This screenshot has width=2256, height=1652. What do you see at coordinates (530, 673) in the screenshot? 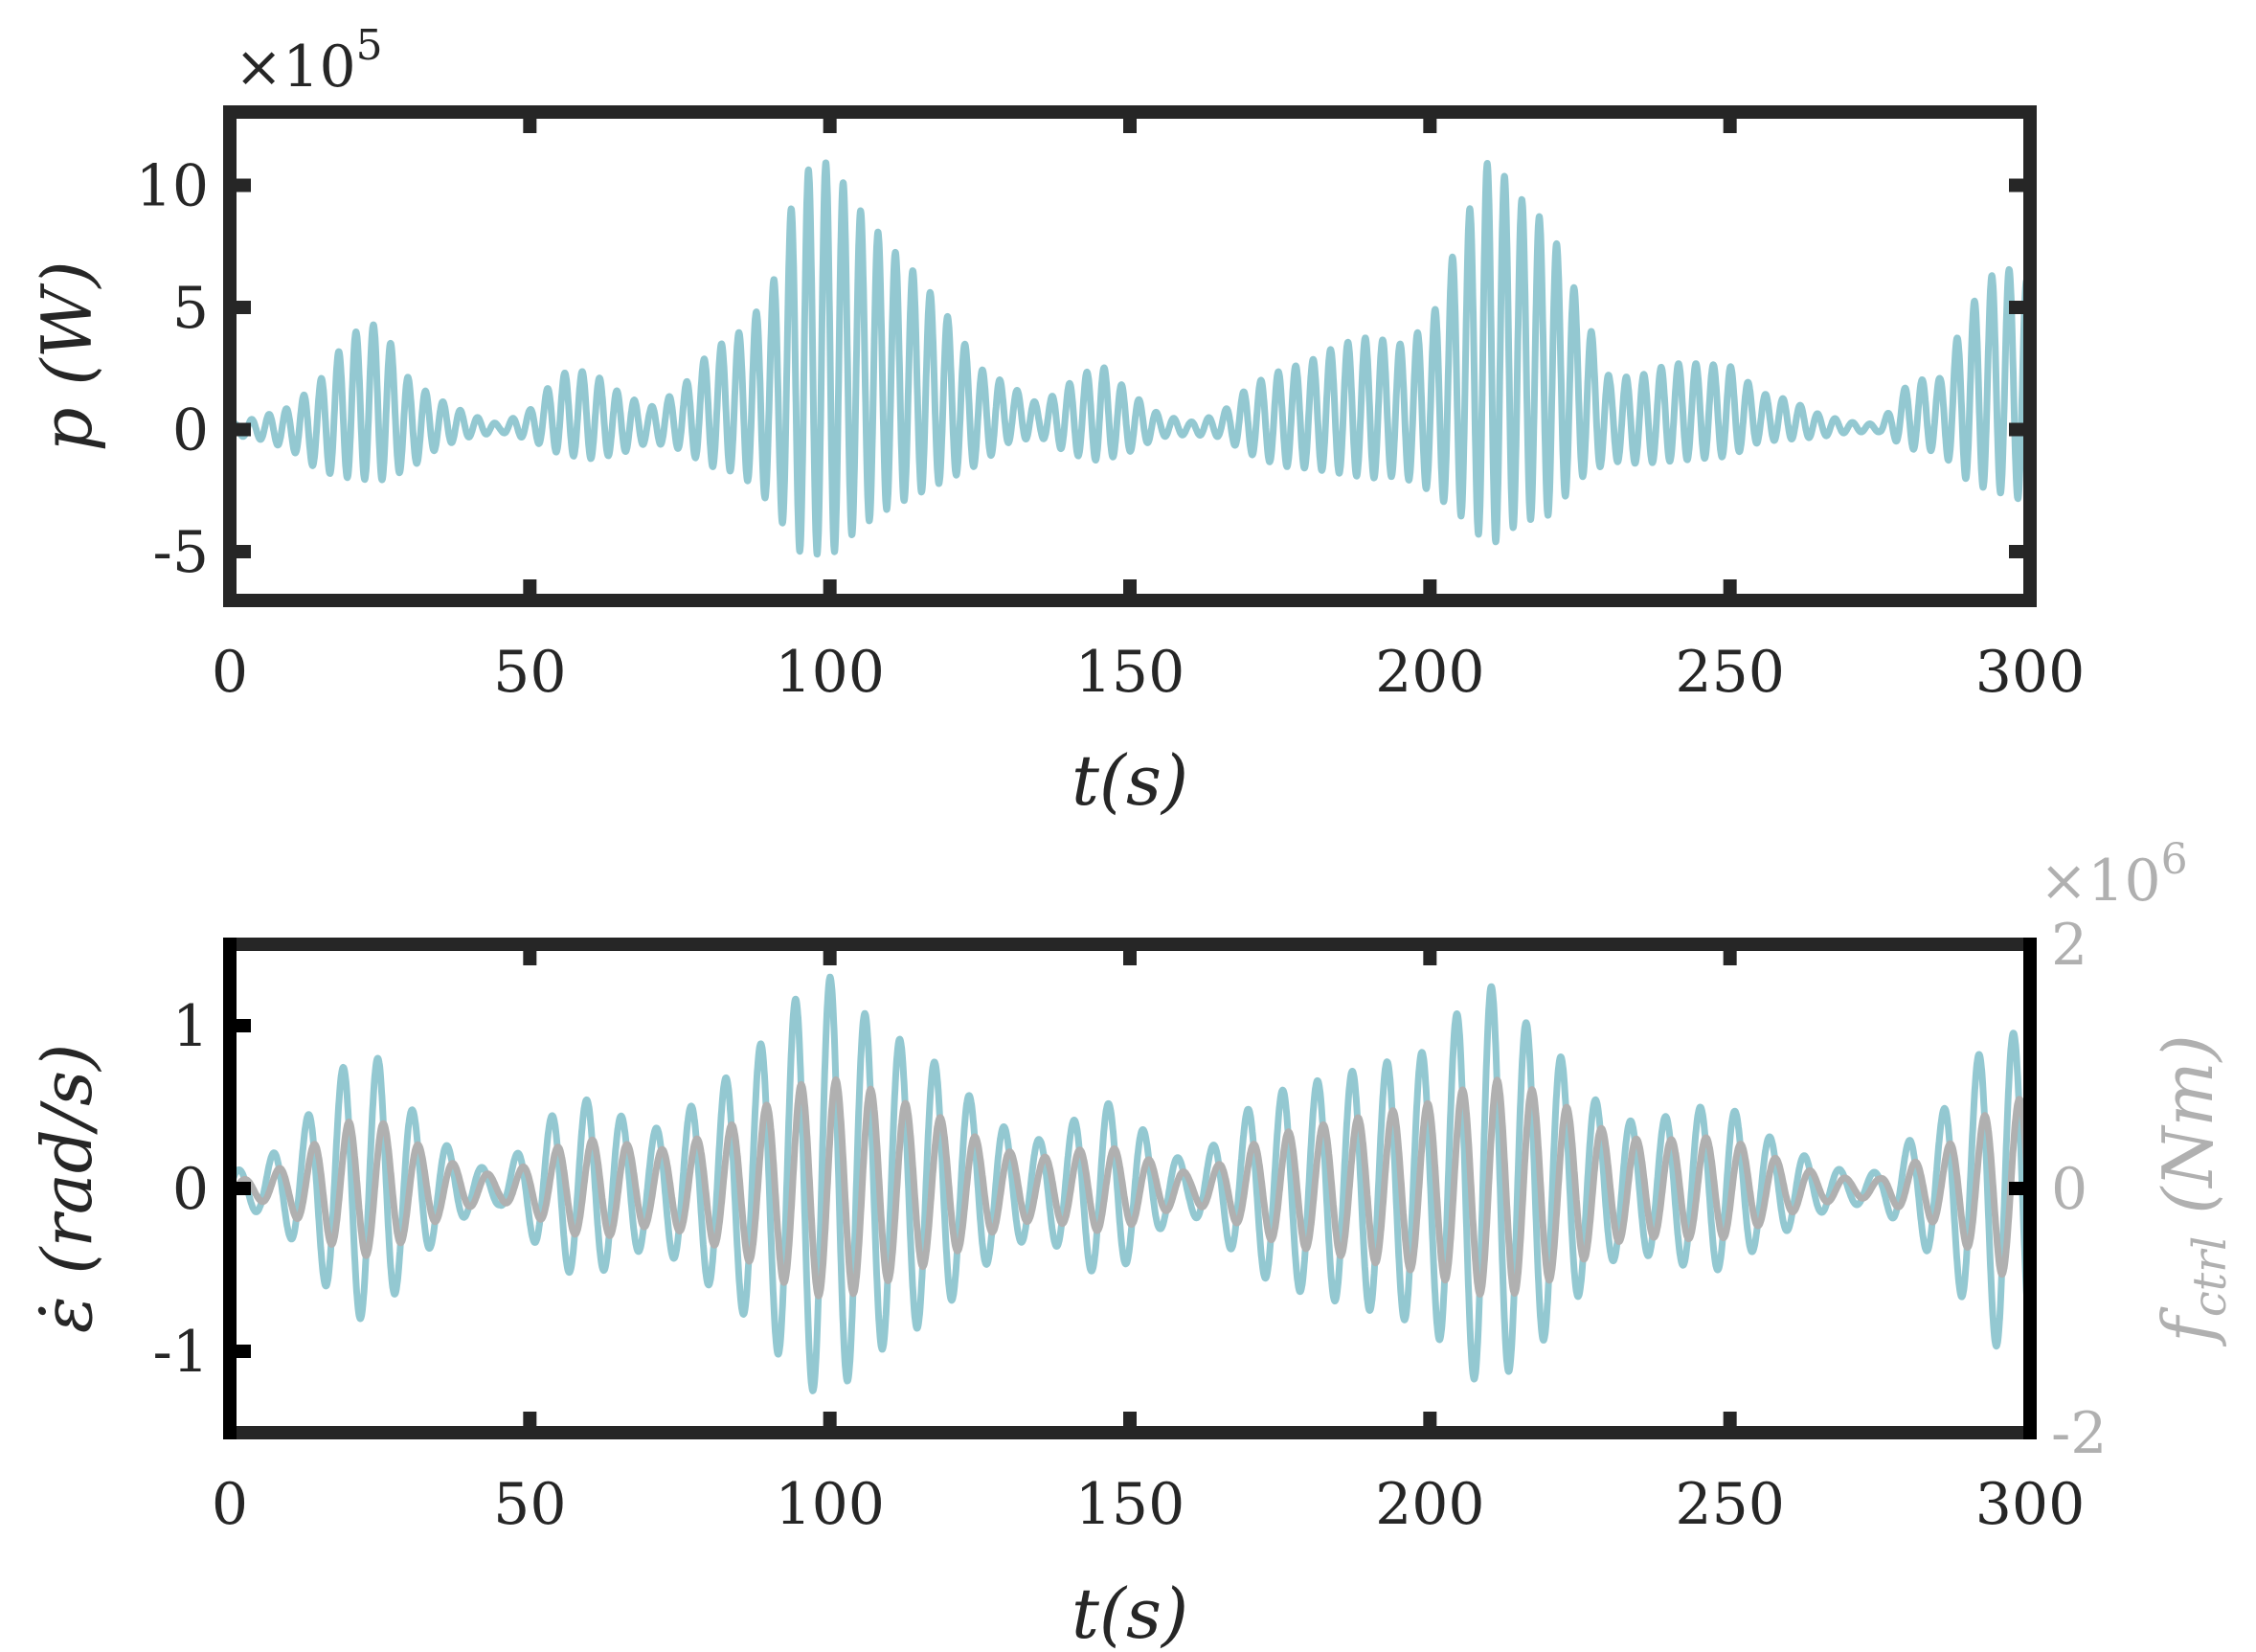
I see `top-x-tick-label: 50` at bounding box center [530, 673].